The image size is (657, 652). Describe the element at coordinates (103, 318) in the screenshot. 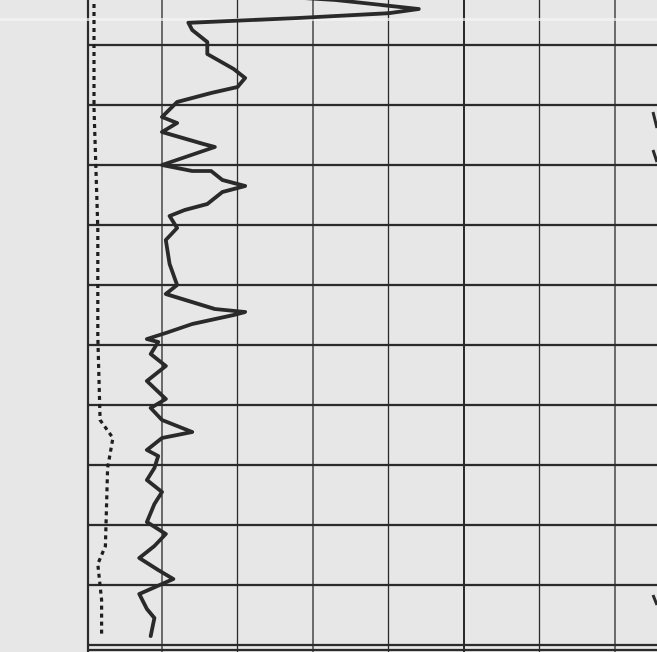

I see `series-dotted-line` at that location.